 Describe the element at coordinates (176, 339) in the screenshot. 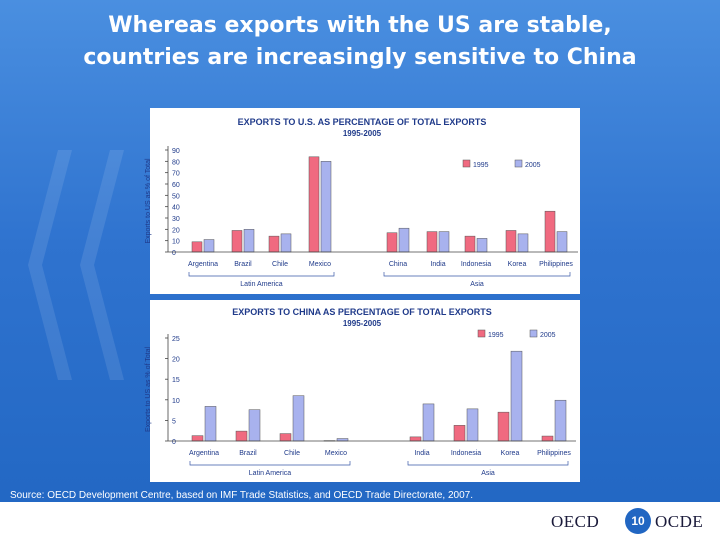

I see `y-tick-label: 25` at that location.